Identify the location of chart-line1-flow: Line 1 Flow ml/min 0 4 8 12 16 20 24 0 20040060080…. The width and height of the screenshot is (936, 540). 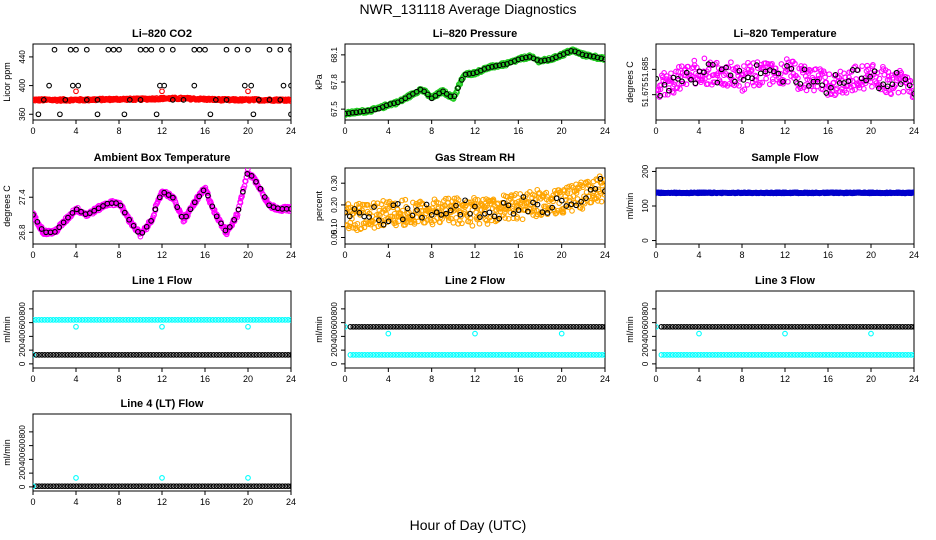
(149, 329).